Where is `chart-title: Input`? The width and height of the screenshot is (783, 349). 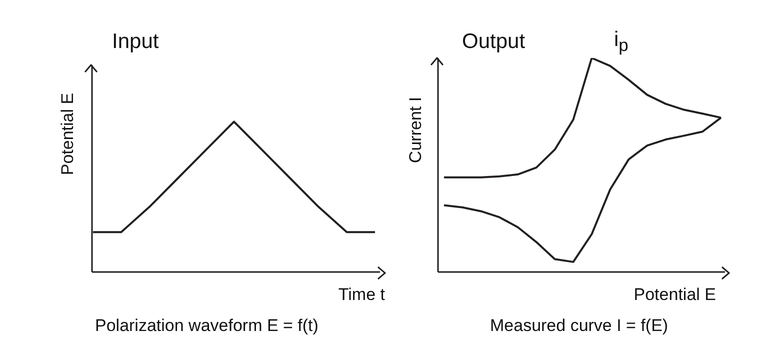
chart-title: Input is located at coordinates (135, 42).